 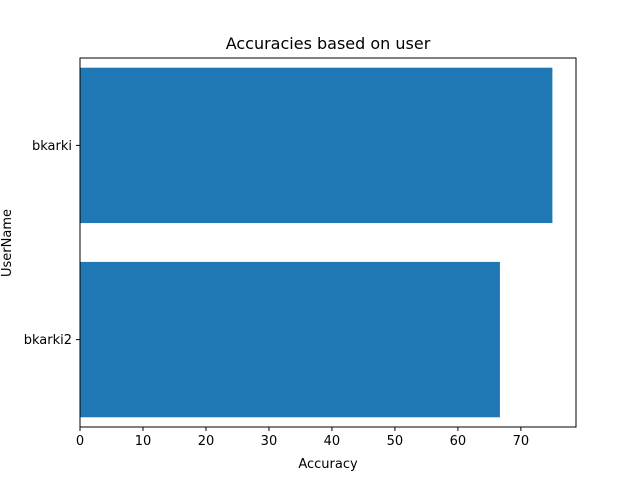 I want to click on y-axis-label: UserName, so click(x=7, y=243).